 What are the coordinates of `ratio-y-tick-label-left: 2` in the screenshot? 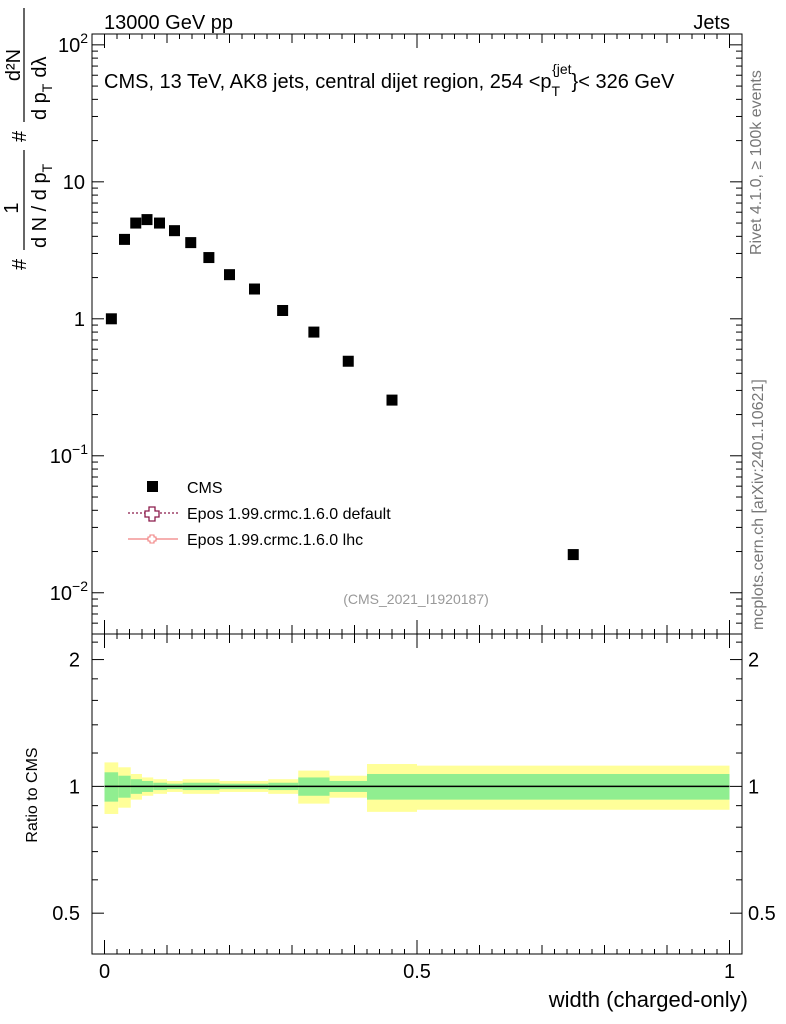 It's located at (74, 661).